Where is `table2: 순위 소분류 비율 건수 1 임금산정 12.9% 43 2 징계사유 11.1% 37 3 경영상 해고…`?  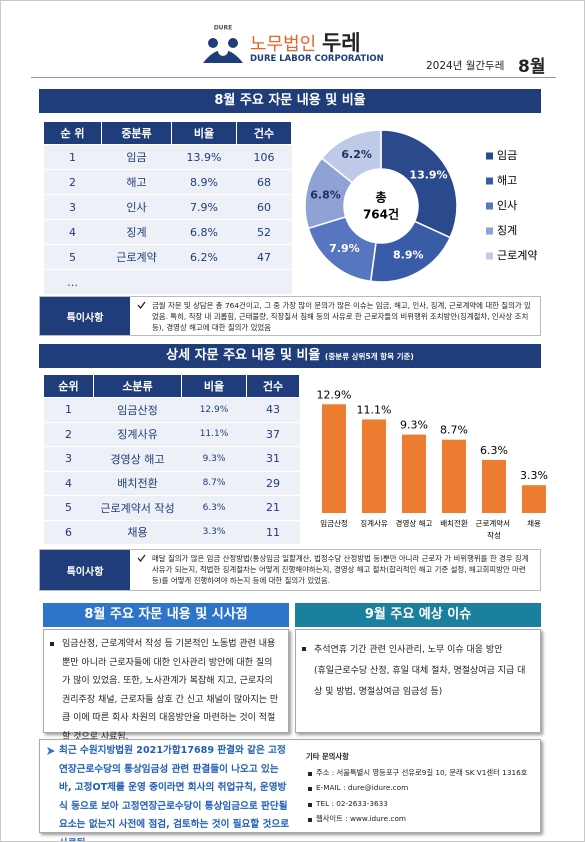
table2: 순위 소분류 비율 건수 1 임금산정 12.9% 43 2 징계사유 11.1% 37 3 경영상 해고… is located at coordinates (171, 459).